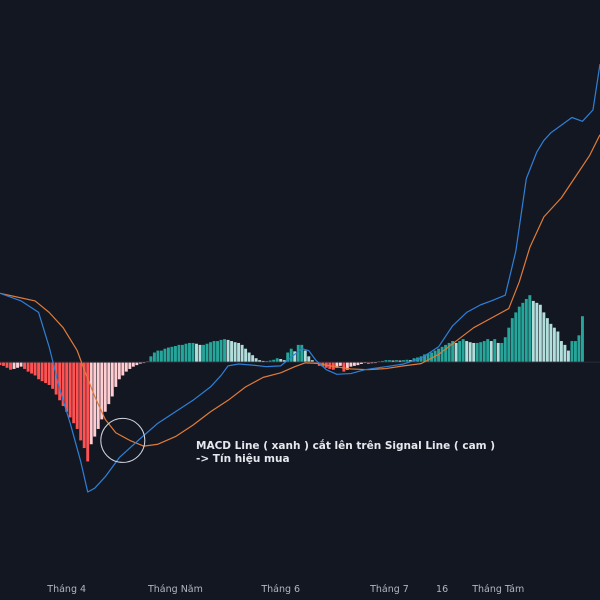 The width and height of the screenshot is (600, 600). I want to click on x-tick-label: Tháng 6, so click(280, 589).